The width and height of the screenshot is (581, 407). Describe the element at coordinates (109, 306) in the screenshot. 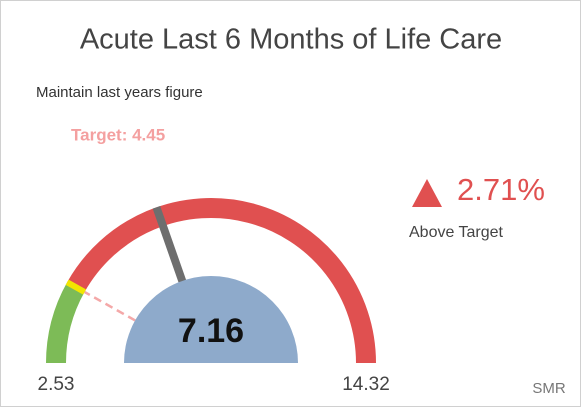

I see `target-line` at that location.